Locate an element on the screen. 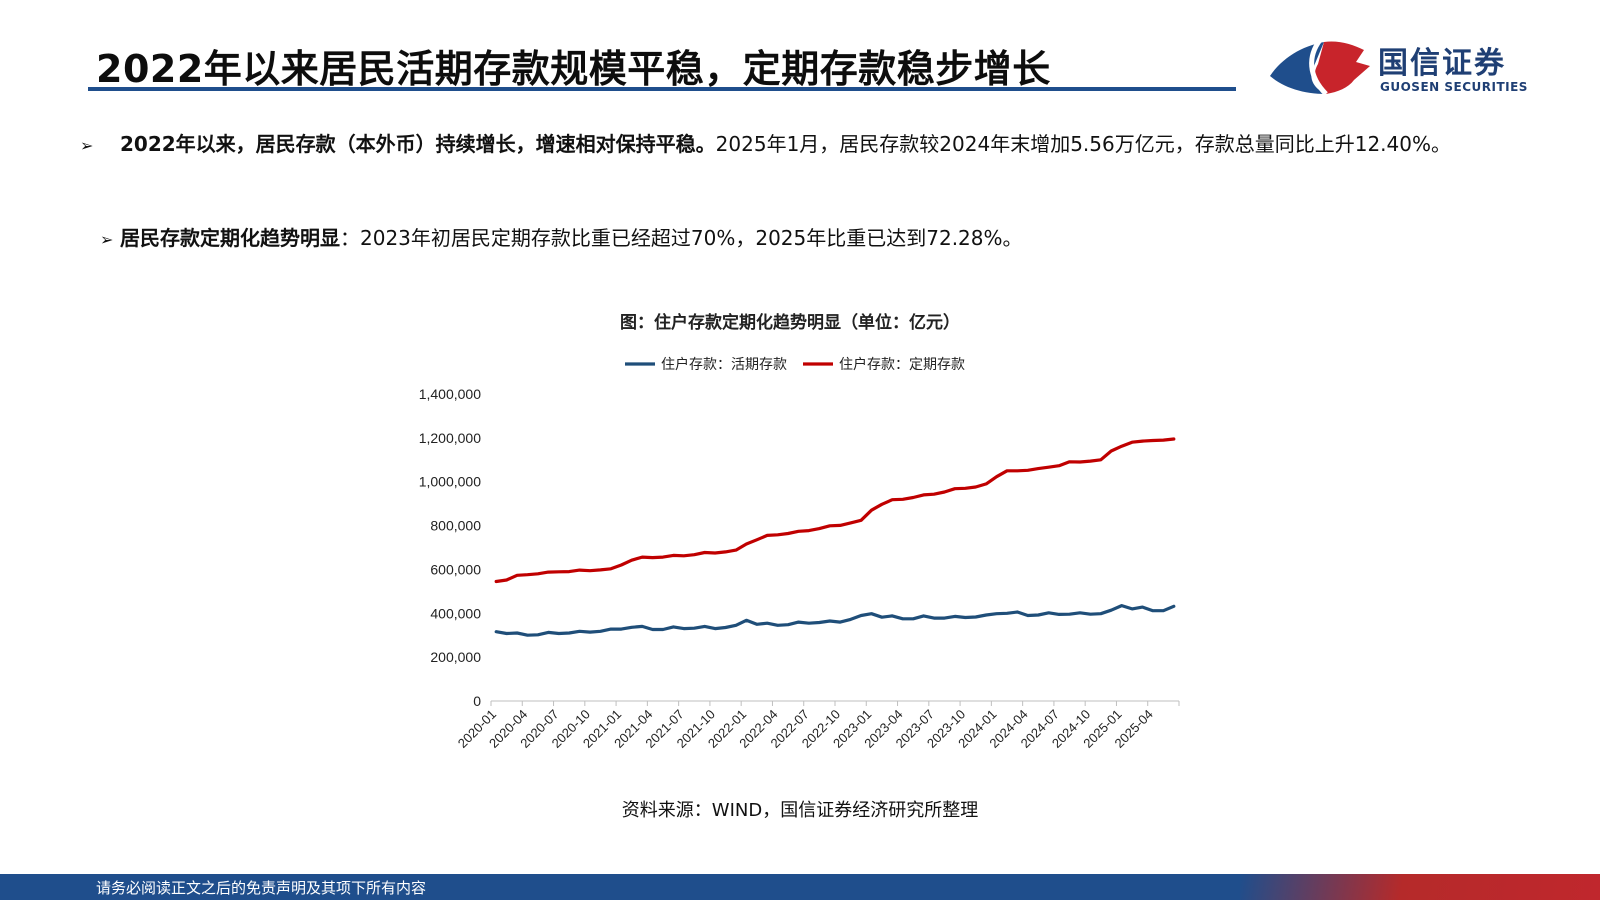 This screenshot has height=900, width=1600. logo-name: 国信证券 is located at coordinates (1442, 63).